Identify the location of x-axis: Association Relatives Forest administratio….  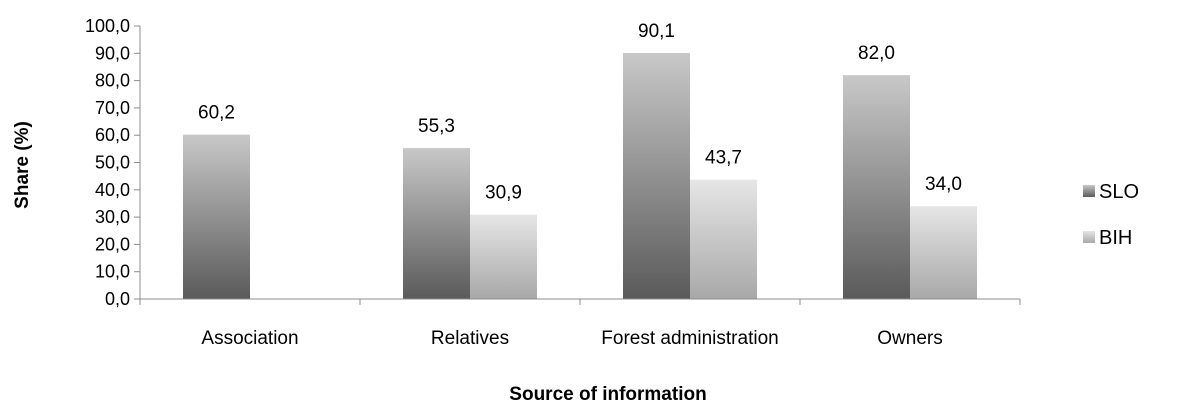
(580, 323).